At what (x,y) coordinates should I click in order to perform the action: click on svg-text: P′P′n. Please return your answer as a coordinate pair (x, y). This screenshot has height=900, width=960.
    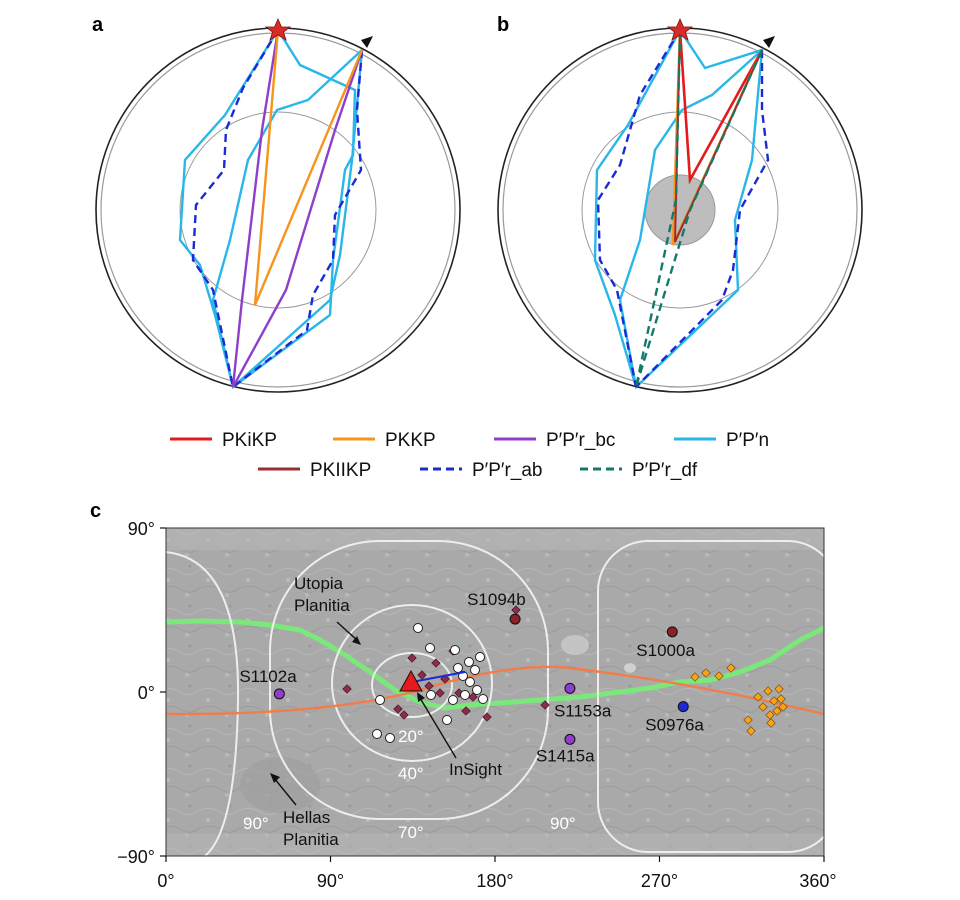
    Looking at the image, I should click on (747, 440).